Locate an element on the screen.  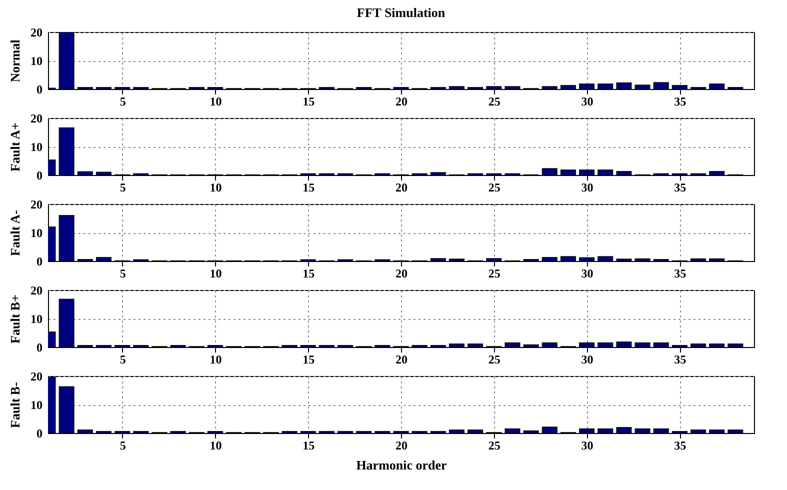
y-axis-title: Fault A+ is located at coordinates (15, 147).